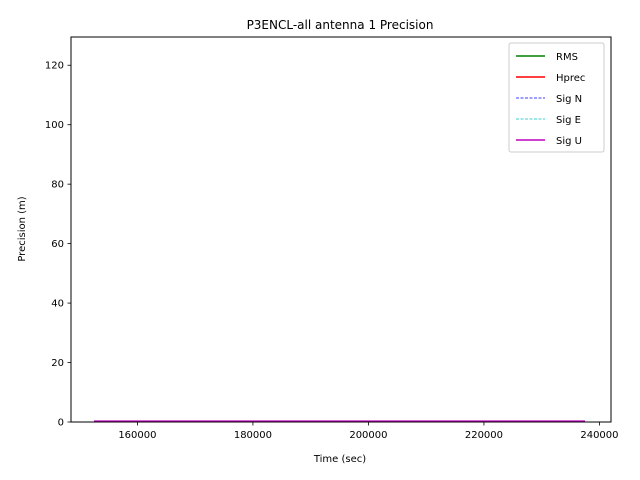  Describe the element at coordinates (57, 185) in the screenshot. I see `y-tick-label: 80` at that location.